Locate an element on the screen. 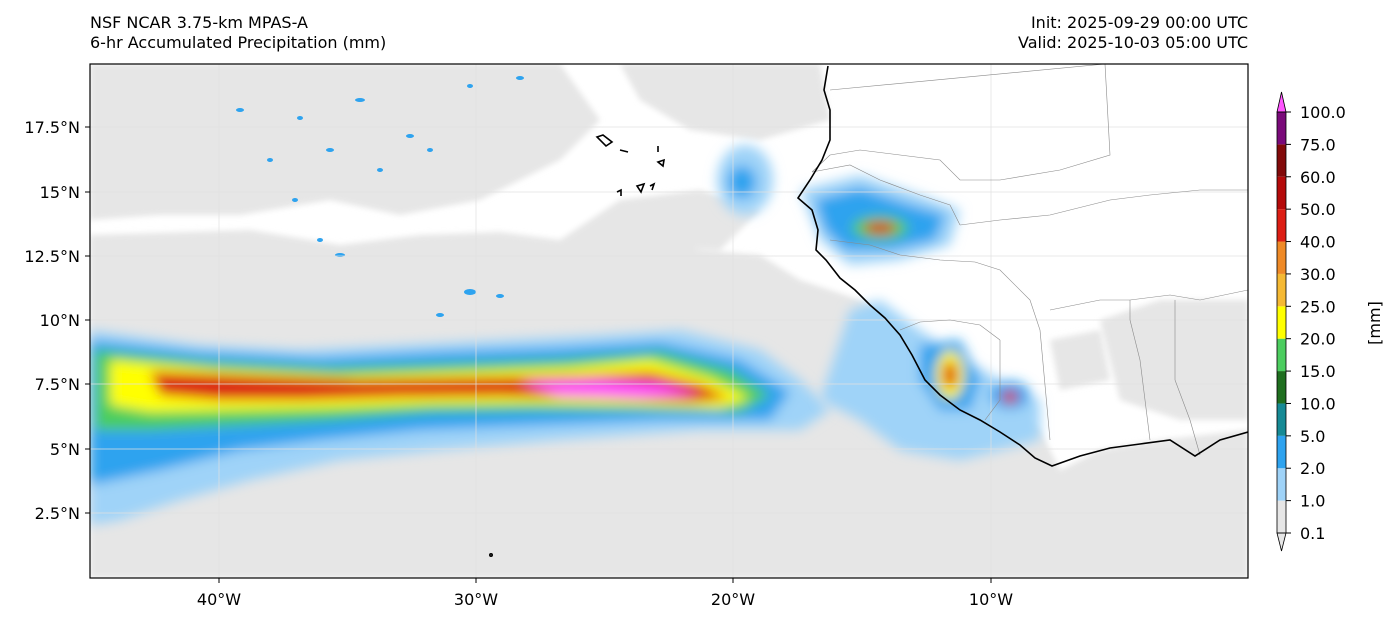 This screenshot has width=1396, height=623. field-name: 6-hr Accumulated Precipitation (mm) is located at coordinates (238, 42).